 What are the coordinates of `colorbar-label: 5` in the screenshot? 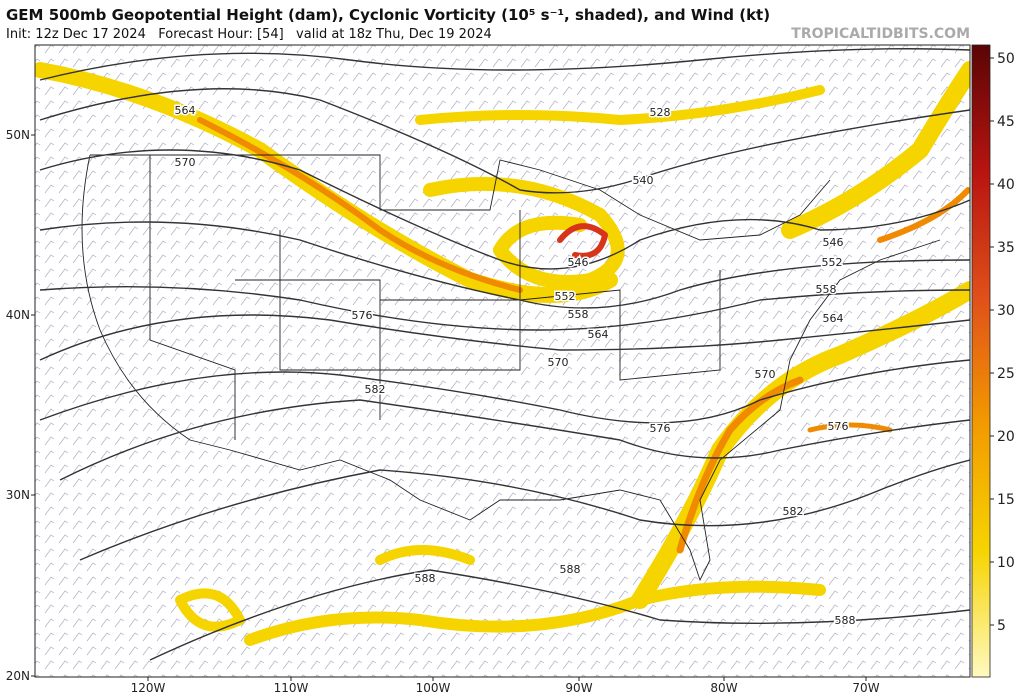 It's located at (1001, 626).